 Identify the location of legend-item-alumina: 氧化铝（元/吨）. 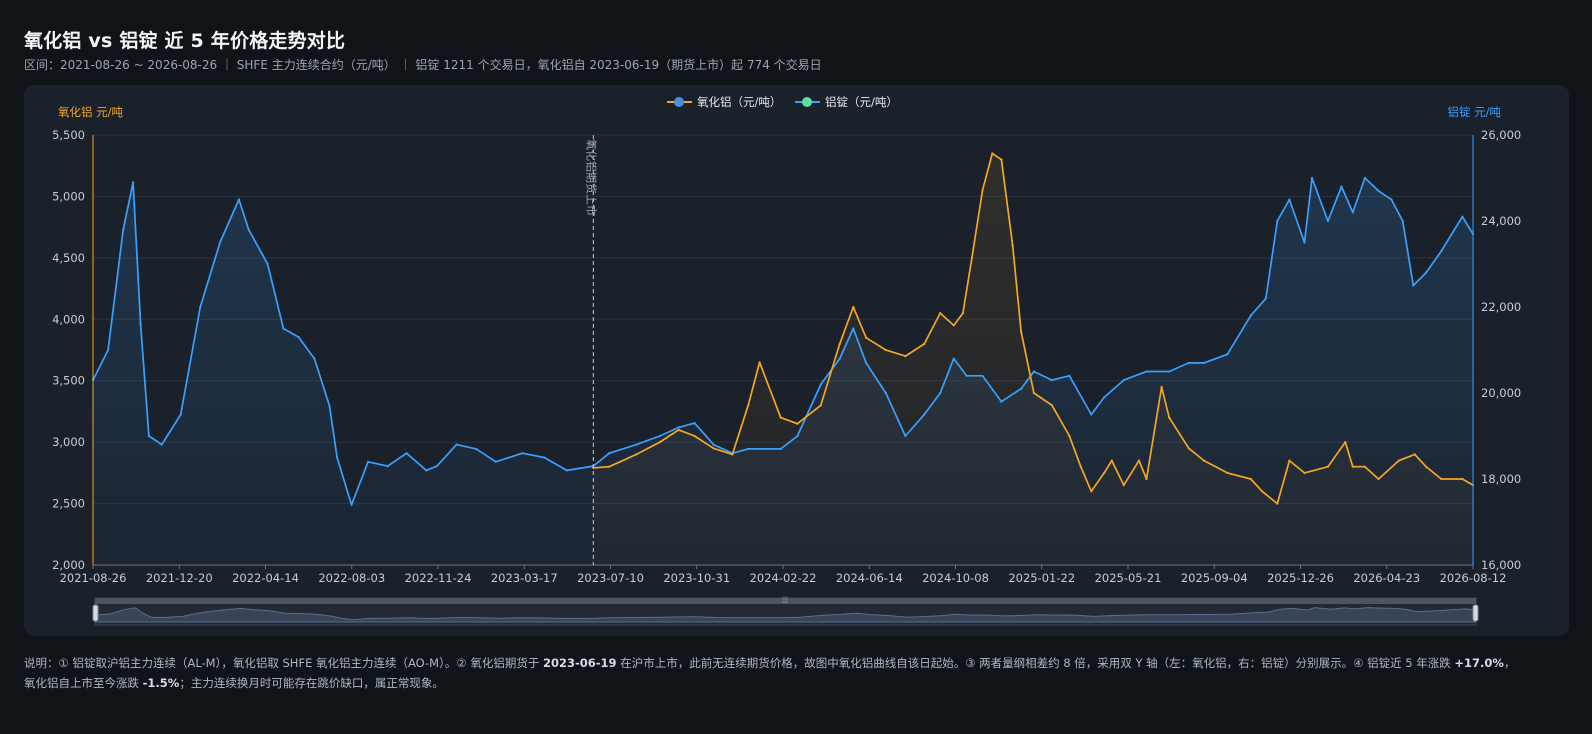
(724, 102).